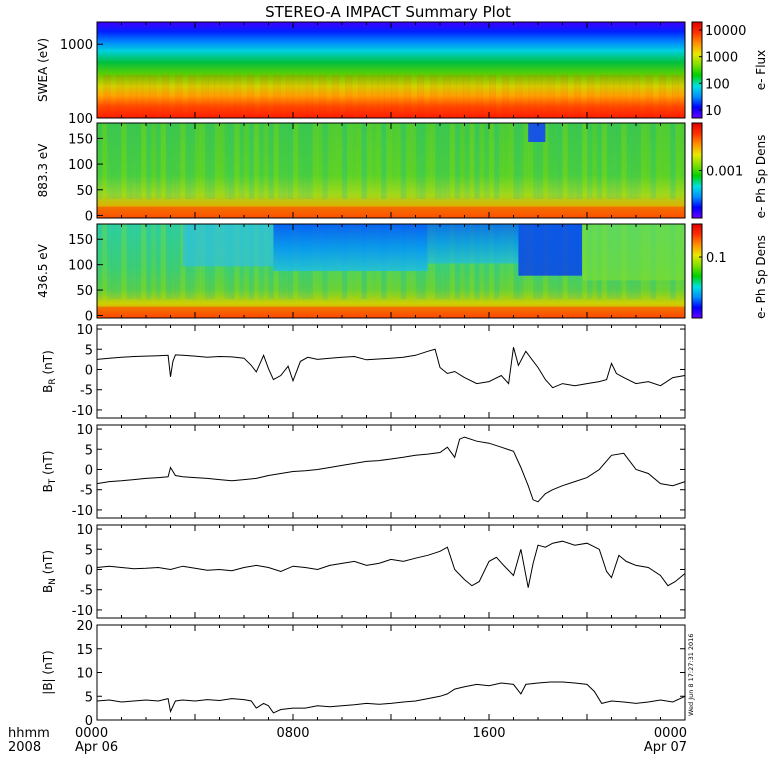 Image resolution: width=780 pixels, height=780 pixels. Describe the element at coordinates (388, 12) in the screenshot. I see `plot-title: STEREO-A IMPACT Summary Plot` at that location.